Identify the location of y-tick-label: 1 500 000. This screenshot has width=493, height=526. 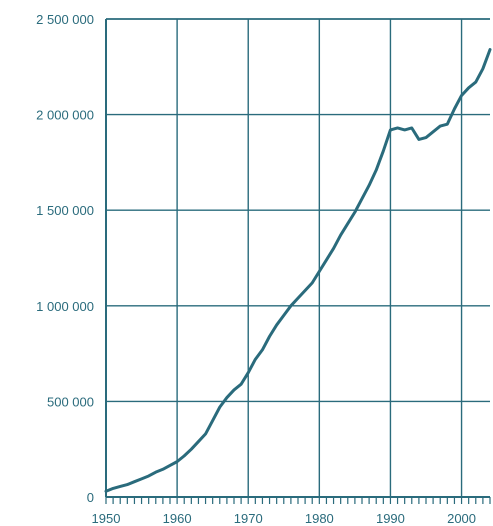
(65, 210).